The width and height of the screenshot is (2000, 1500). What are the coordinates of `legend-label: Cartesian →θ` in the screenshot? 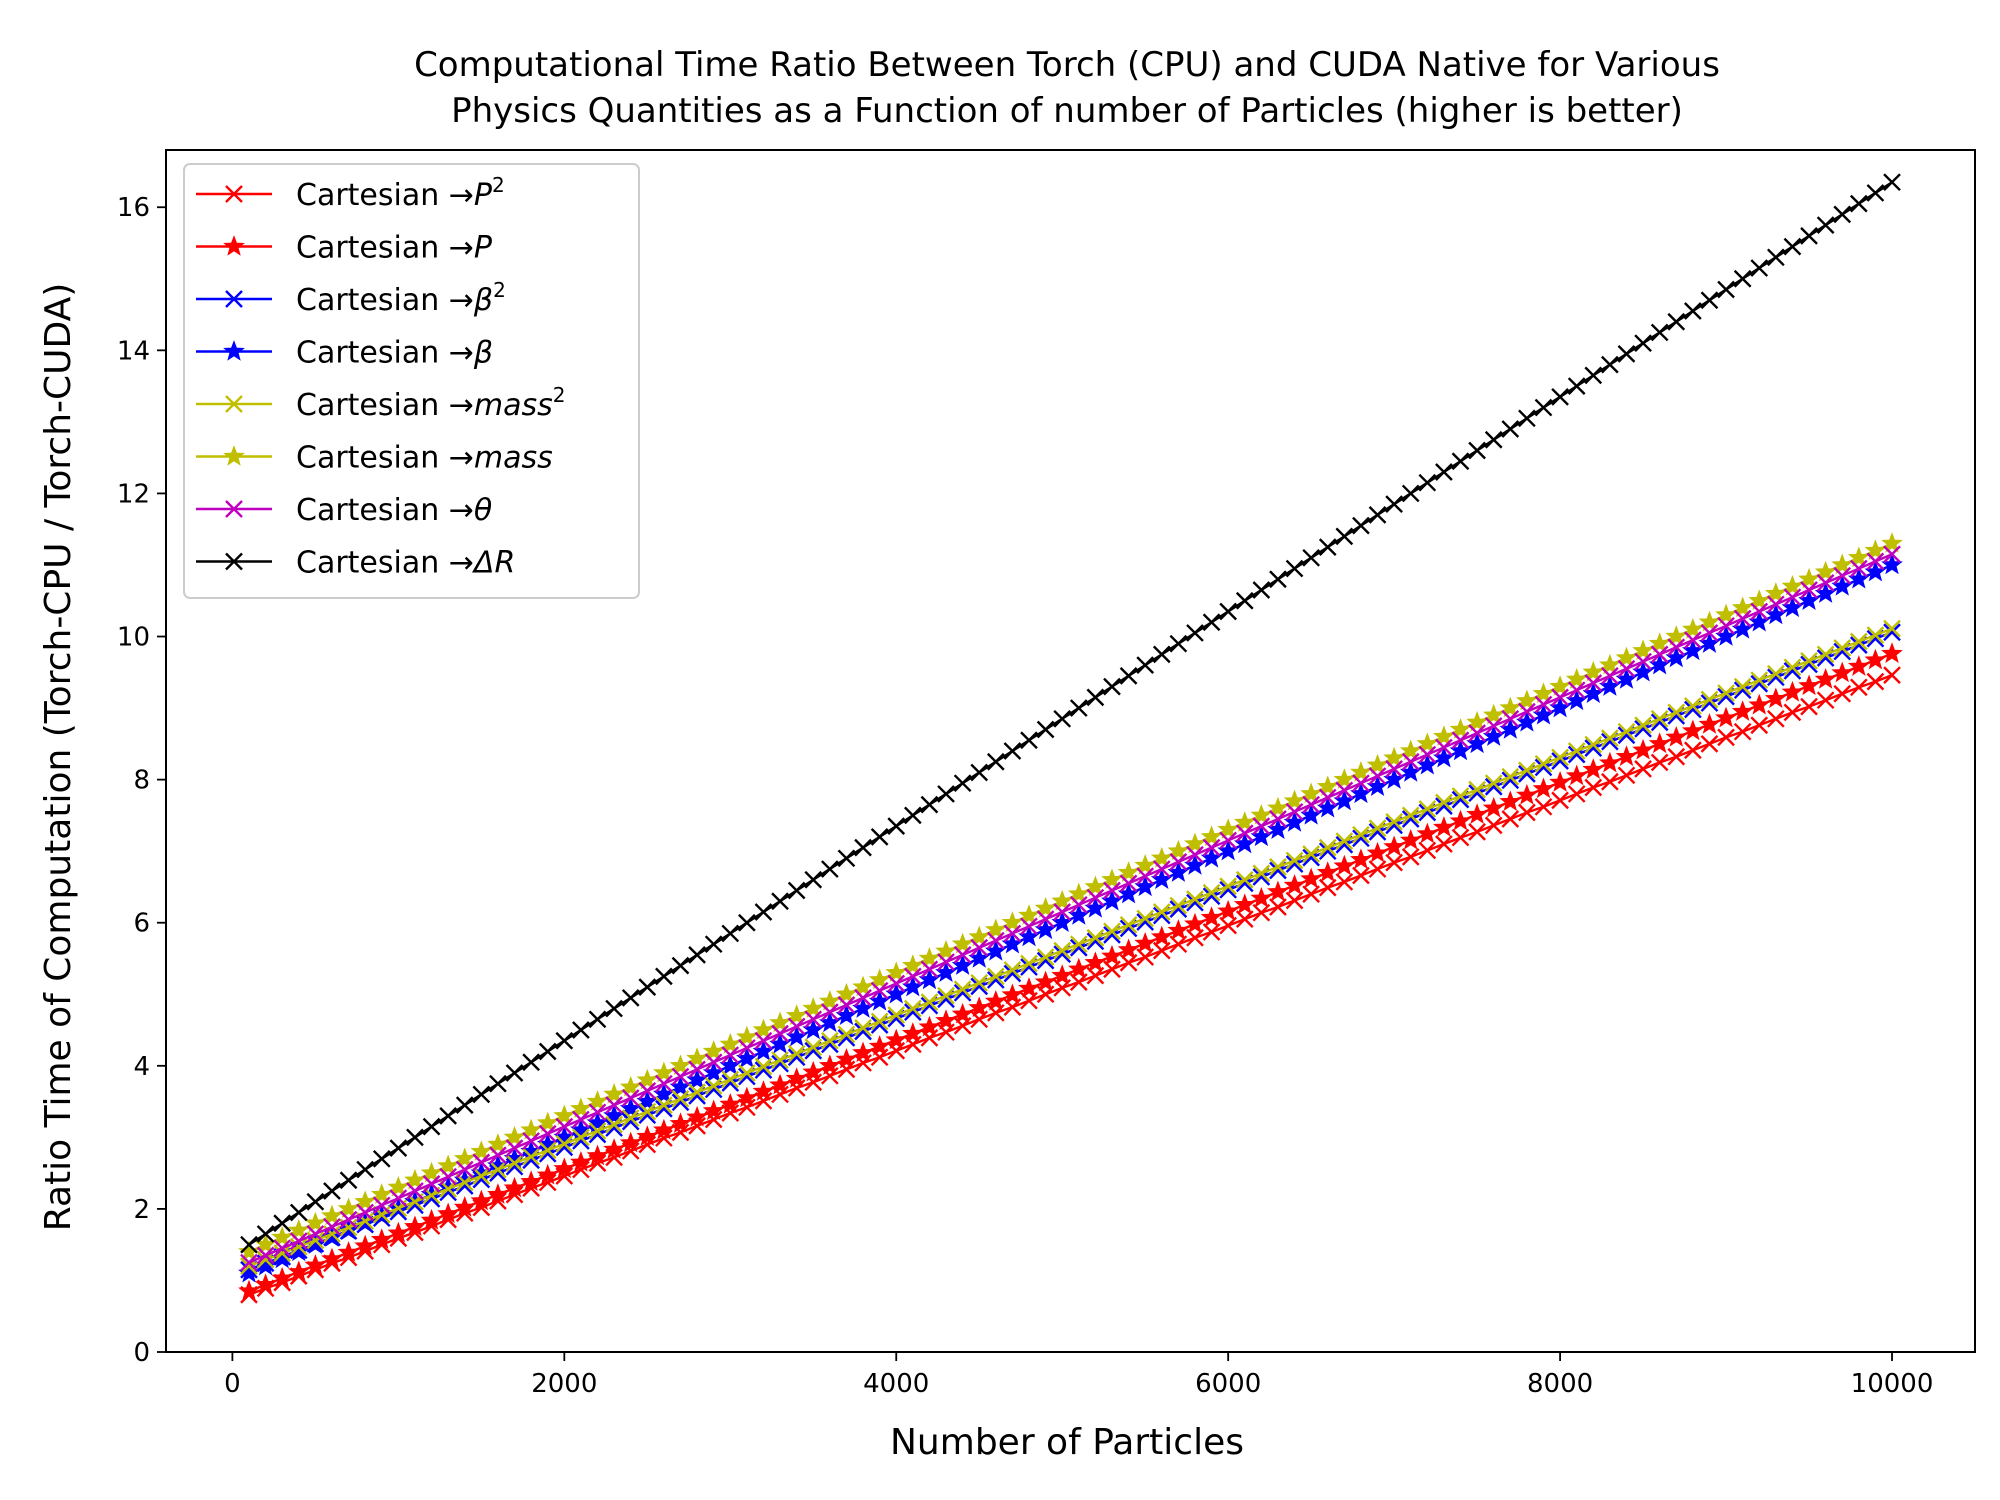 It's located at (394, 510).